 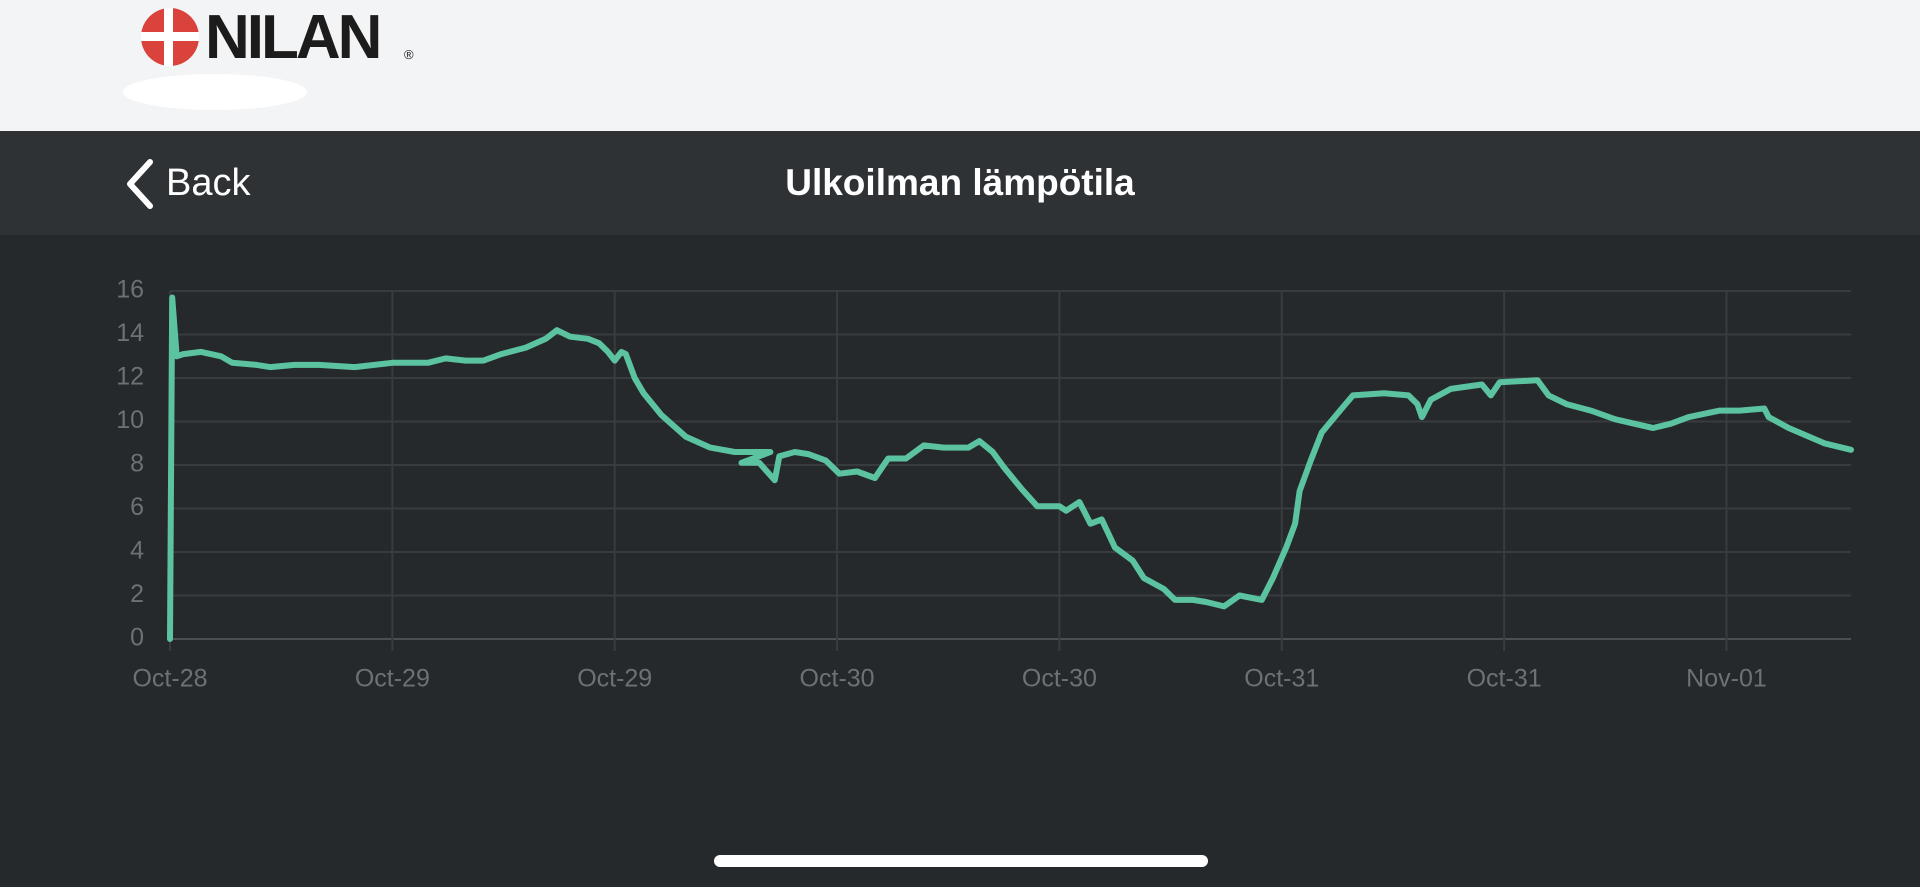 I want to click on nav-bar, so click(x=960, y=183).